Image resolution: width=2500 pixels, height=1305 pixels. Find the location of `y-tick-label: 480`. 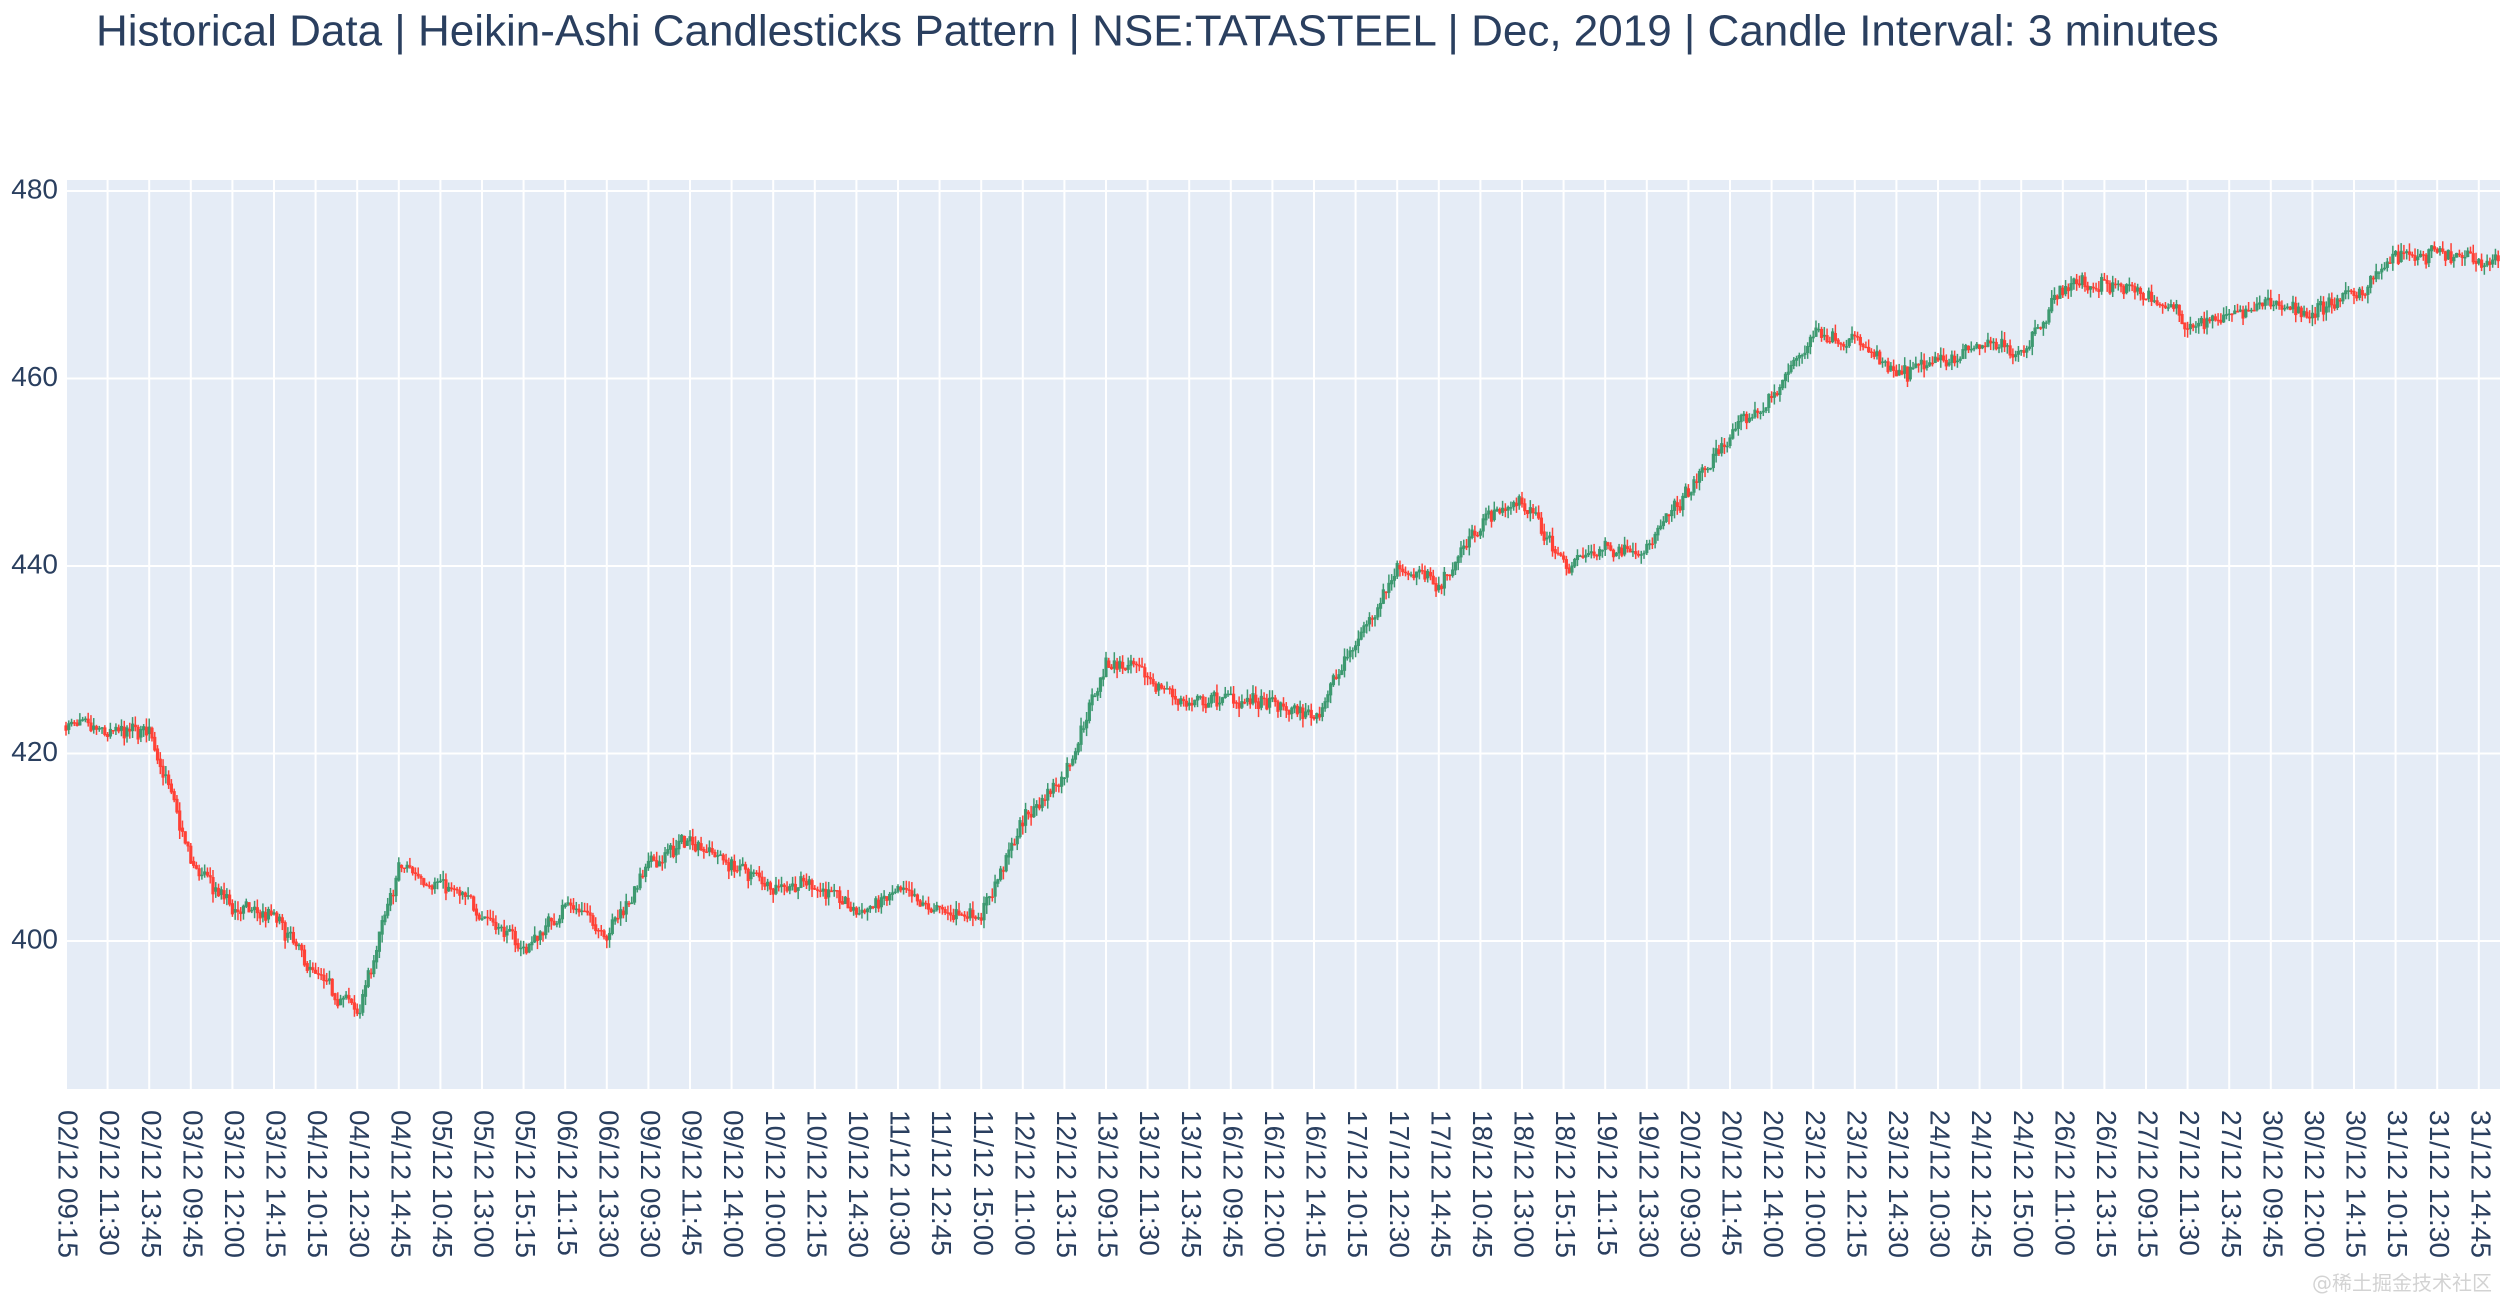

y-tick-label: 480 is located at coordinates (34, 188).